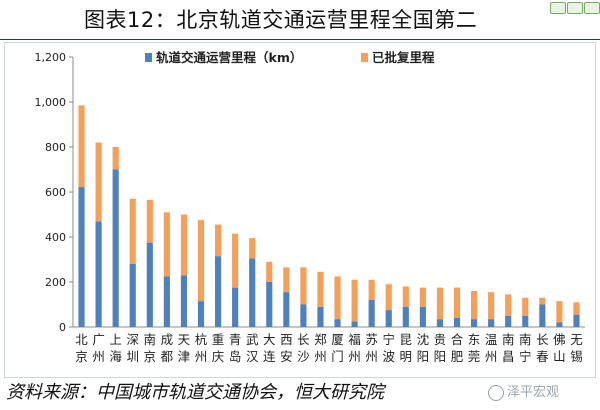  Describe the element at coordinates (320, 339) in the screenshot. I see `x-tick-label: 郑` at that location.